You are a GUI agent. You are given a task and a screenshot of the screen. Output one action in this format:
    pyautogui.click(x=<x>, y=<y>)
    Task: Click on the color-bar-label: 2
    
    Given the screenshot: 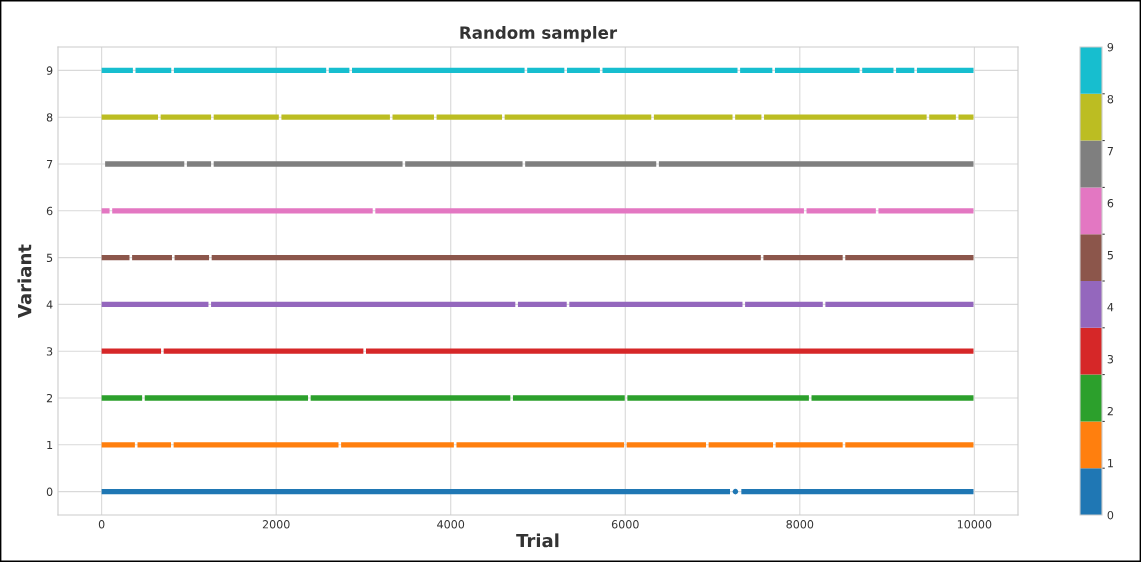 What is the action you would take?
    pyautogui.click(x=1110, y=411)
    